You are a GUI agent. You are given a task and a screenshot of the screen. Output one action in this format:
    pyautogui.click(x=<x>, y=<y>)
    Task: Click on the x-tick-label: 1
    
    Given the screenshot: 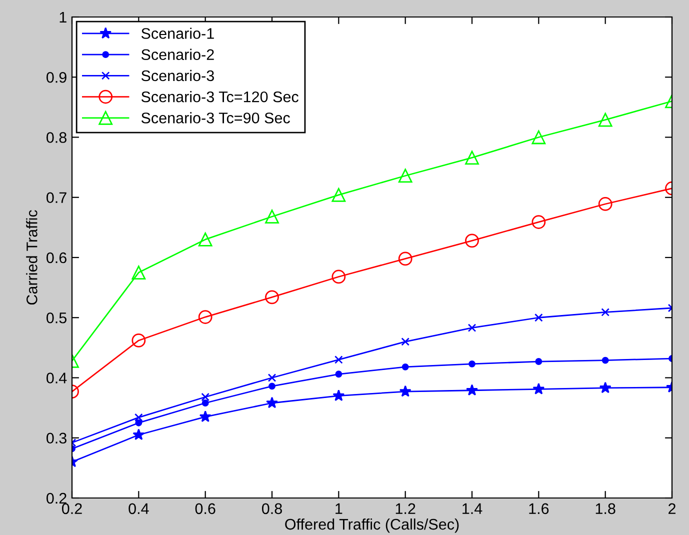 What is the action you would take?
    pyautogui.click(x=339, y=508)
    